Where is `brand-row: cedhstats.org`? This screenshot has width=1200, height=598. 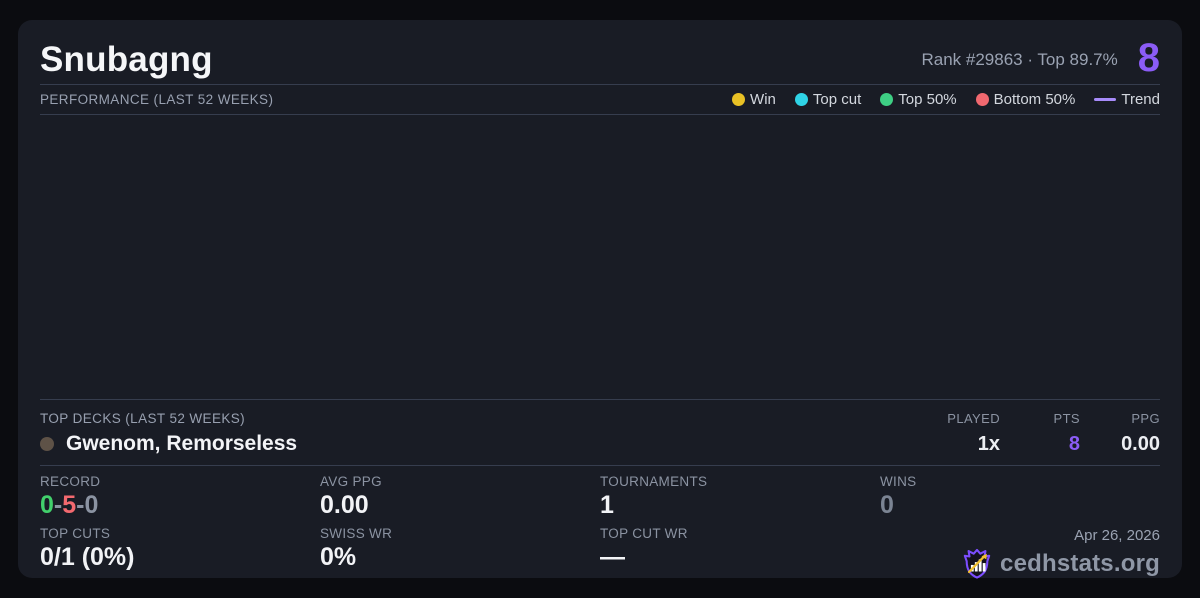 brand-row: cedhstats.org is located at coordinates (1061, 564).